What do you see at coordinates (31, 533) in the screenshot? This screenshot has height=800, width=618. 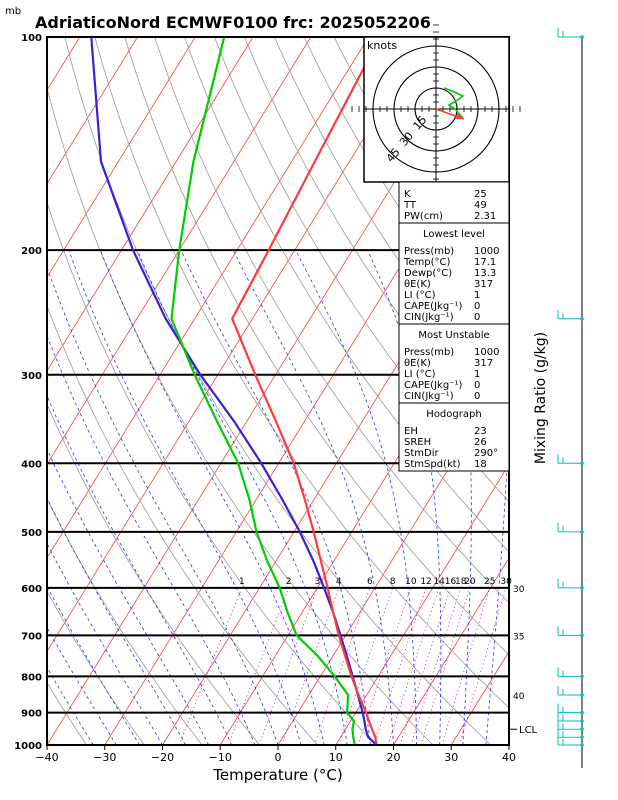 I see `pressure-tick-label: 500` at bounding box center [31, 533].